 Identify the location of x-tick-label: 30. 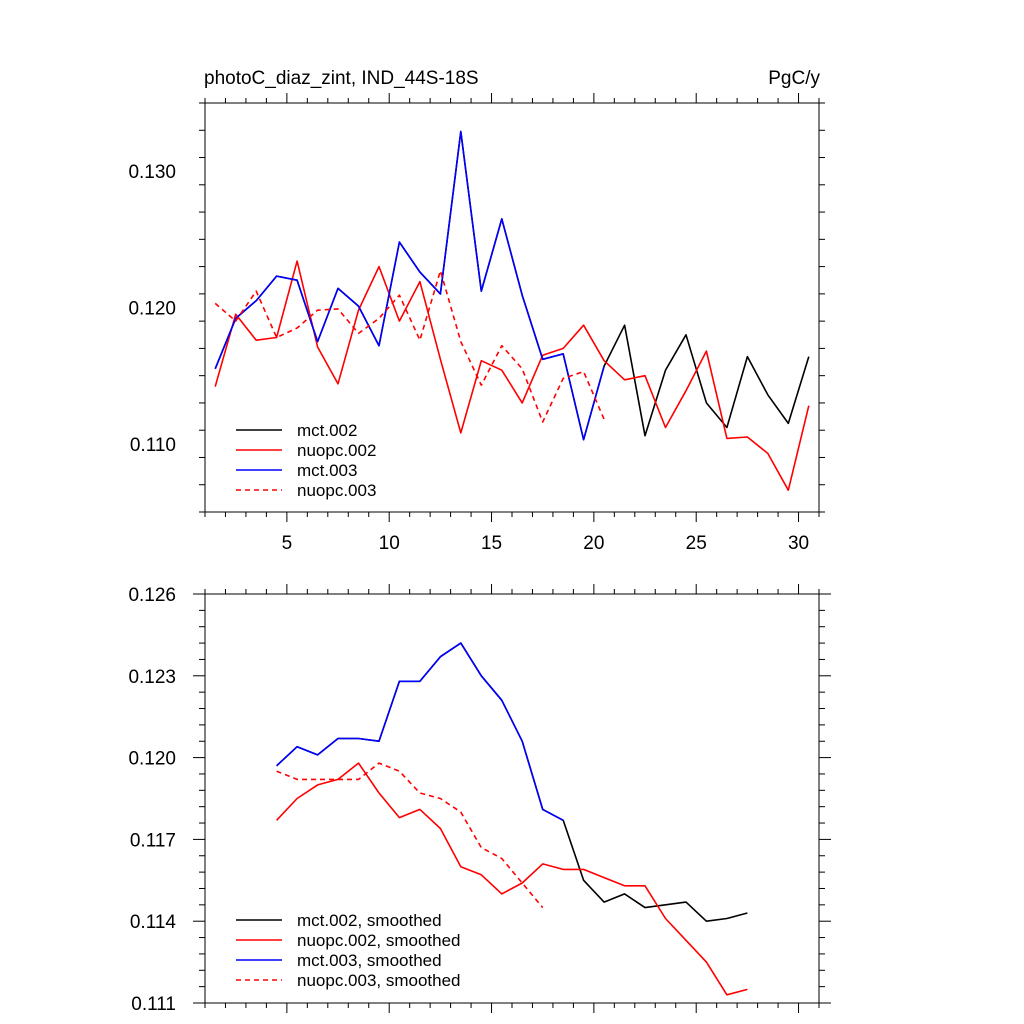
(798, 543).